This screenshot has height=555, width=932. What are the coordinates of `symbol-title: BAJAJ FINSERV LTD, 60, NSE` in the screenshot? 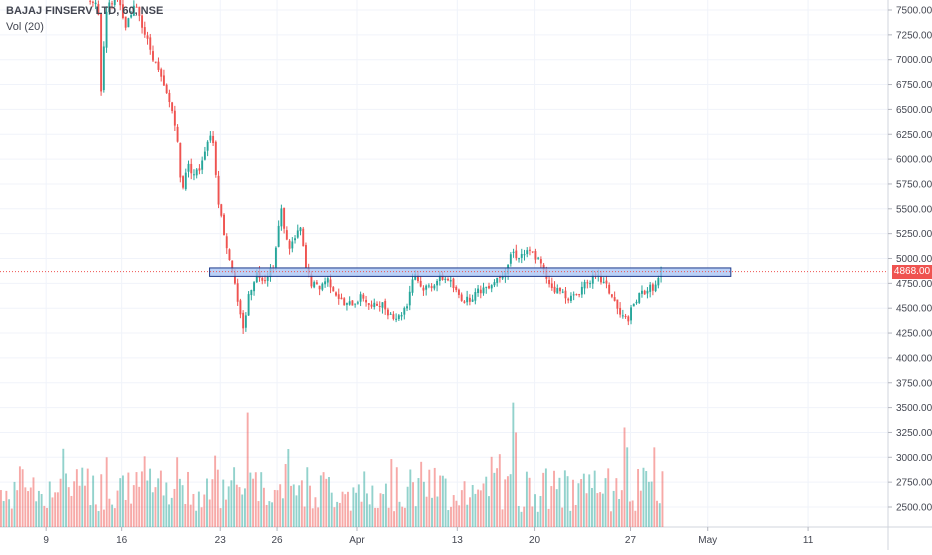 It's located at (85, 11).